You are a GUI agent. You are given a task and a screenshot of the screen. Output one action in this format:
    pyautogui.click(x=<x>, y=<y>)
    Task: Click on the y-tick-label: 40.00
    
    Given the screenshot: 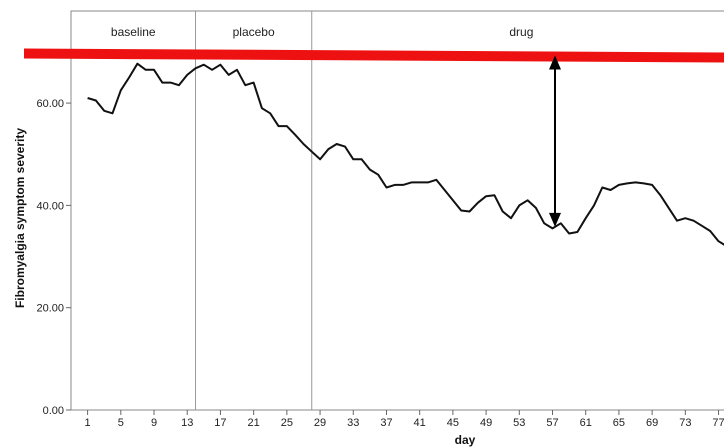 What is the action you would take?
    pyautogui.click(x=50, y=206)
    